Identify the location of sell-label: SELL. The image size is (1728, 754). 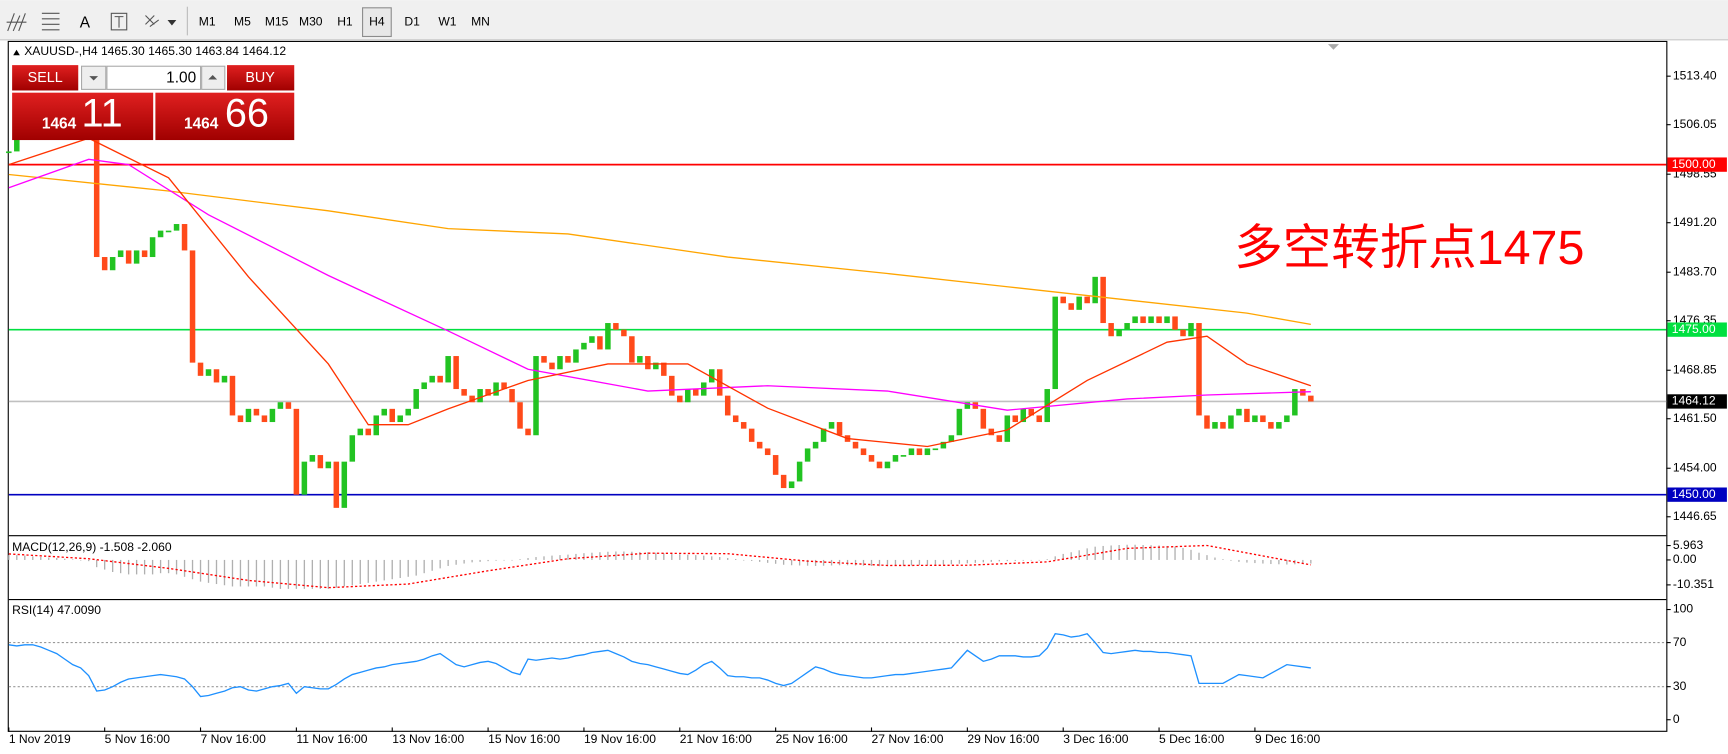
(45, 78).